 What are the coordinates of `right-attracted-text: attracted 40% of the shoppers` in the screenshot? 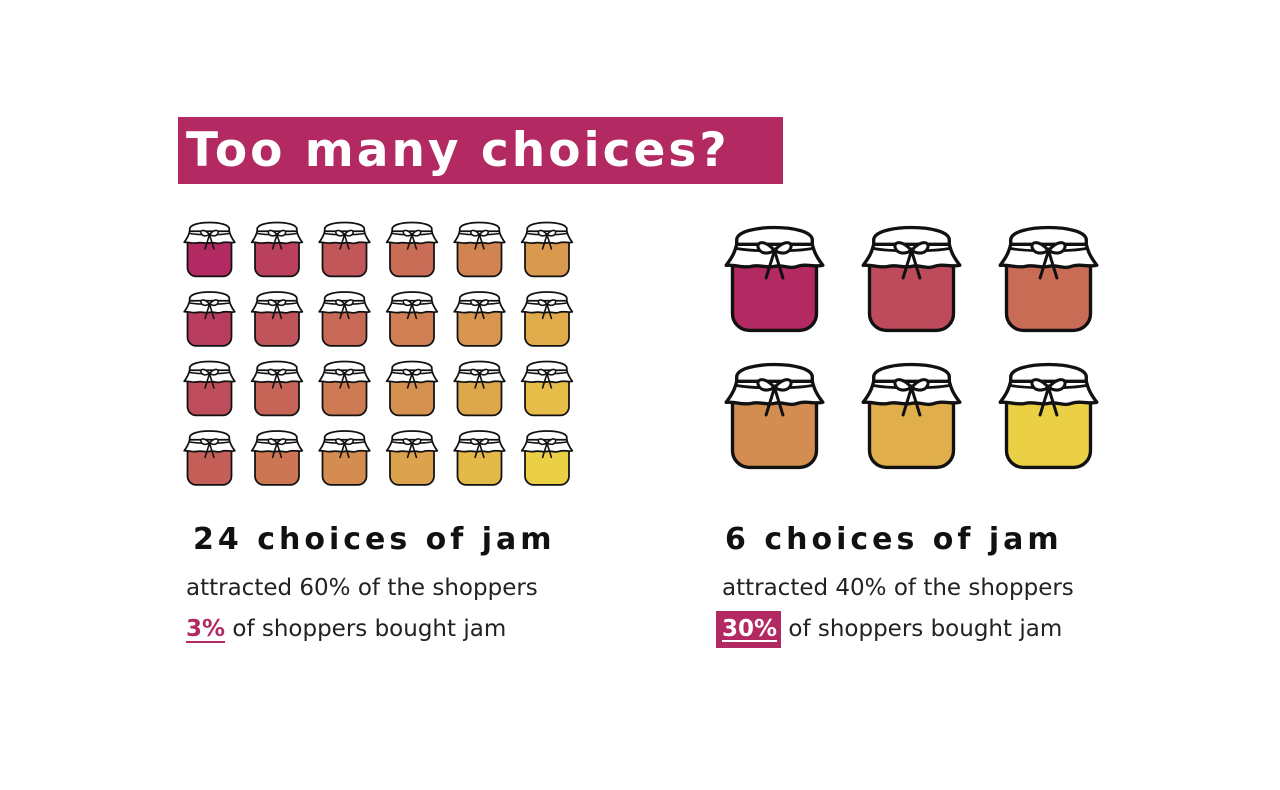 It's located at (898, 588).